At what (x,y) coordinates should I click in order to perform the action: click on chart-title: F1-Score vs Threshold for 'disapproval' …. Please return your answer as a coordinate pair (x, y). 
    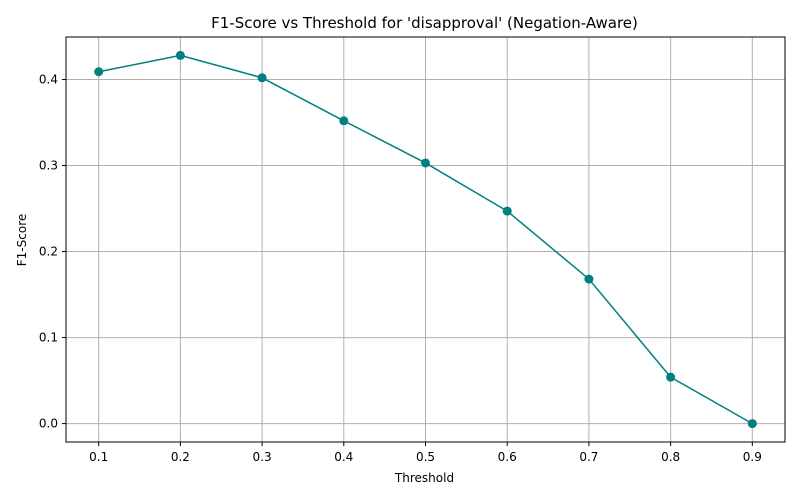
    Looking at the image, I should click on (424, 23).